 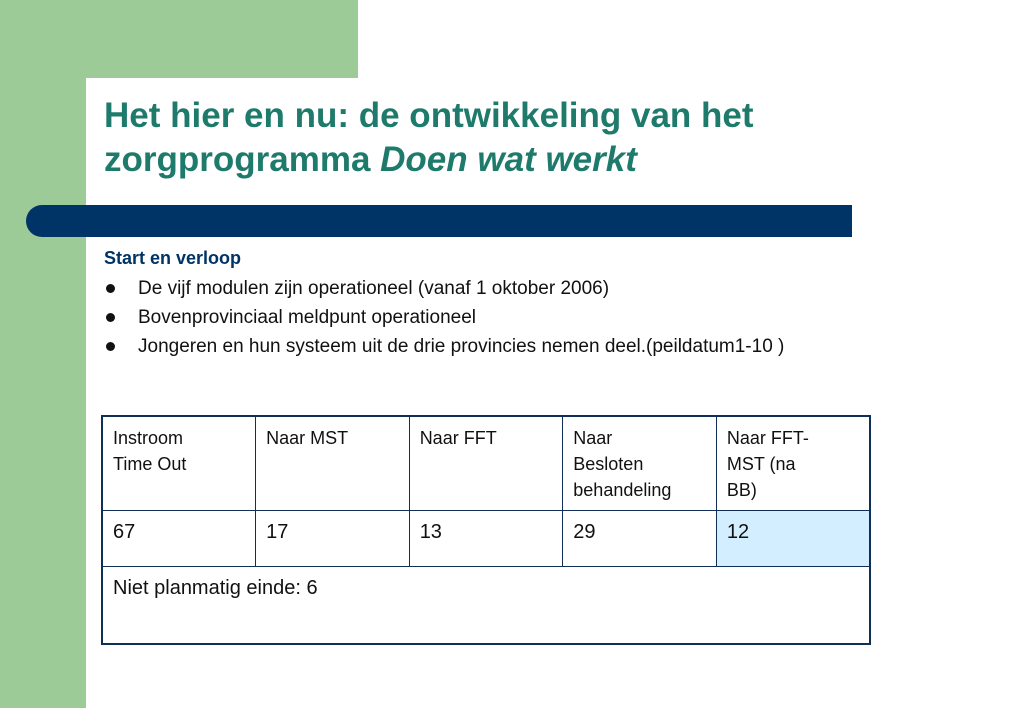 What do you see at coordinates (242, 159) in the screenshot?
I see `title-line-2: zorgprogramma` at bounding box center [242, 159].